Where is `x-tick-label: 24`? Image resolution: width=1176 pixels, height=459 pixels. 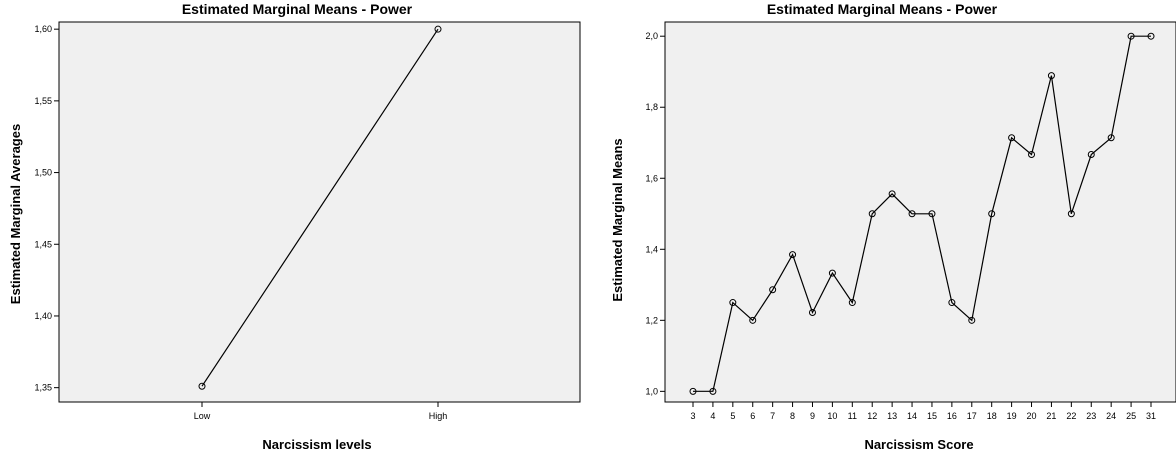 x-tick-label: 24 is located at coordinates (1111, 416).